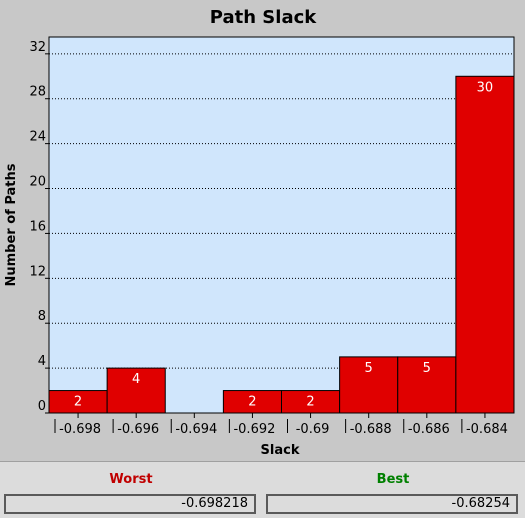  What do you see at coordinates (80, 429) in the screenshot?
I see `x-tick-label: -0.698` at bounding box center [80, 429].